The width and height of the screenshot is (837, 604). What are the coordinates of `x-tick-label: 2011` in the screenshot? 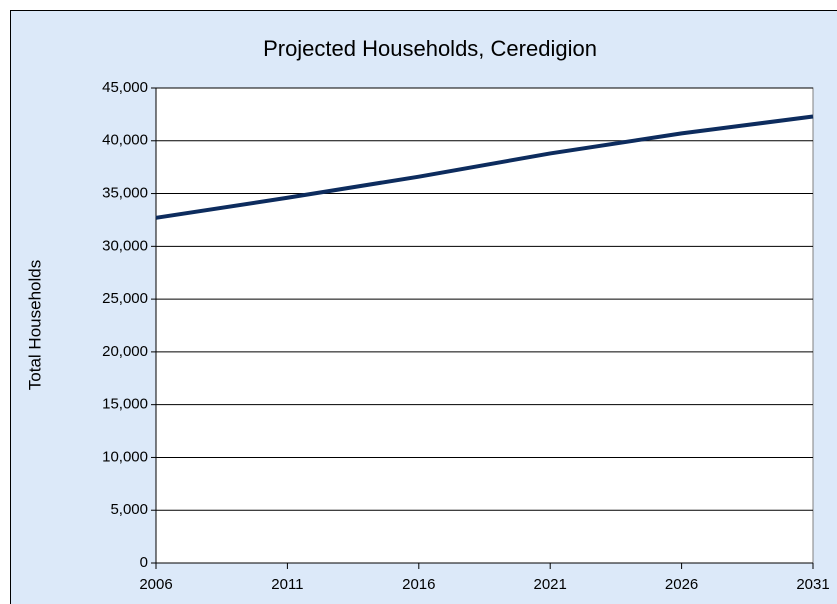 It's located at (287, 584).